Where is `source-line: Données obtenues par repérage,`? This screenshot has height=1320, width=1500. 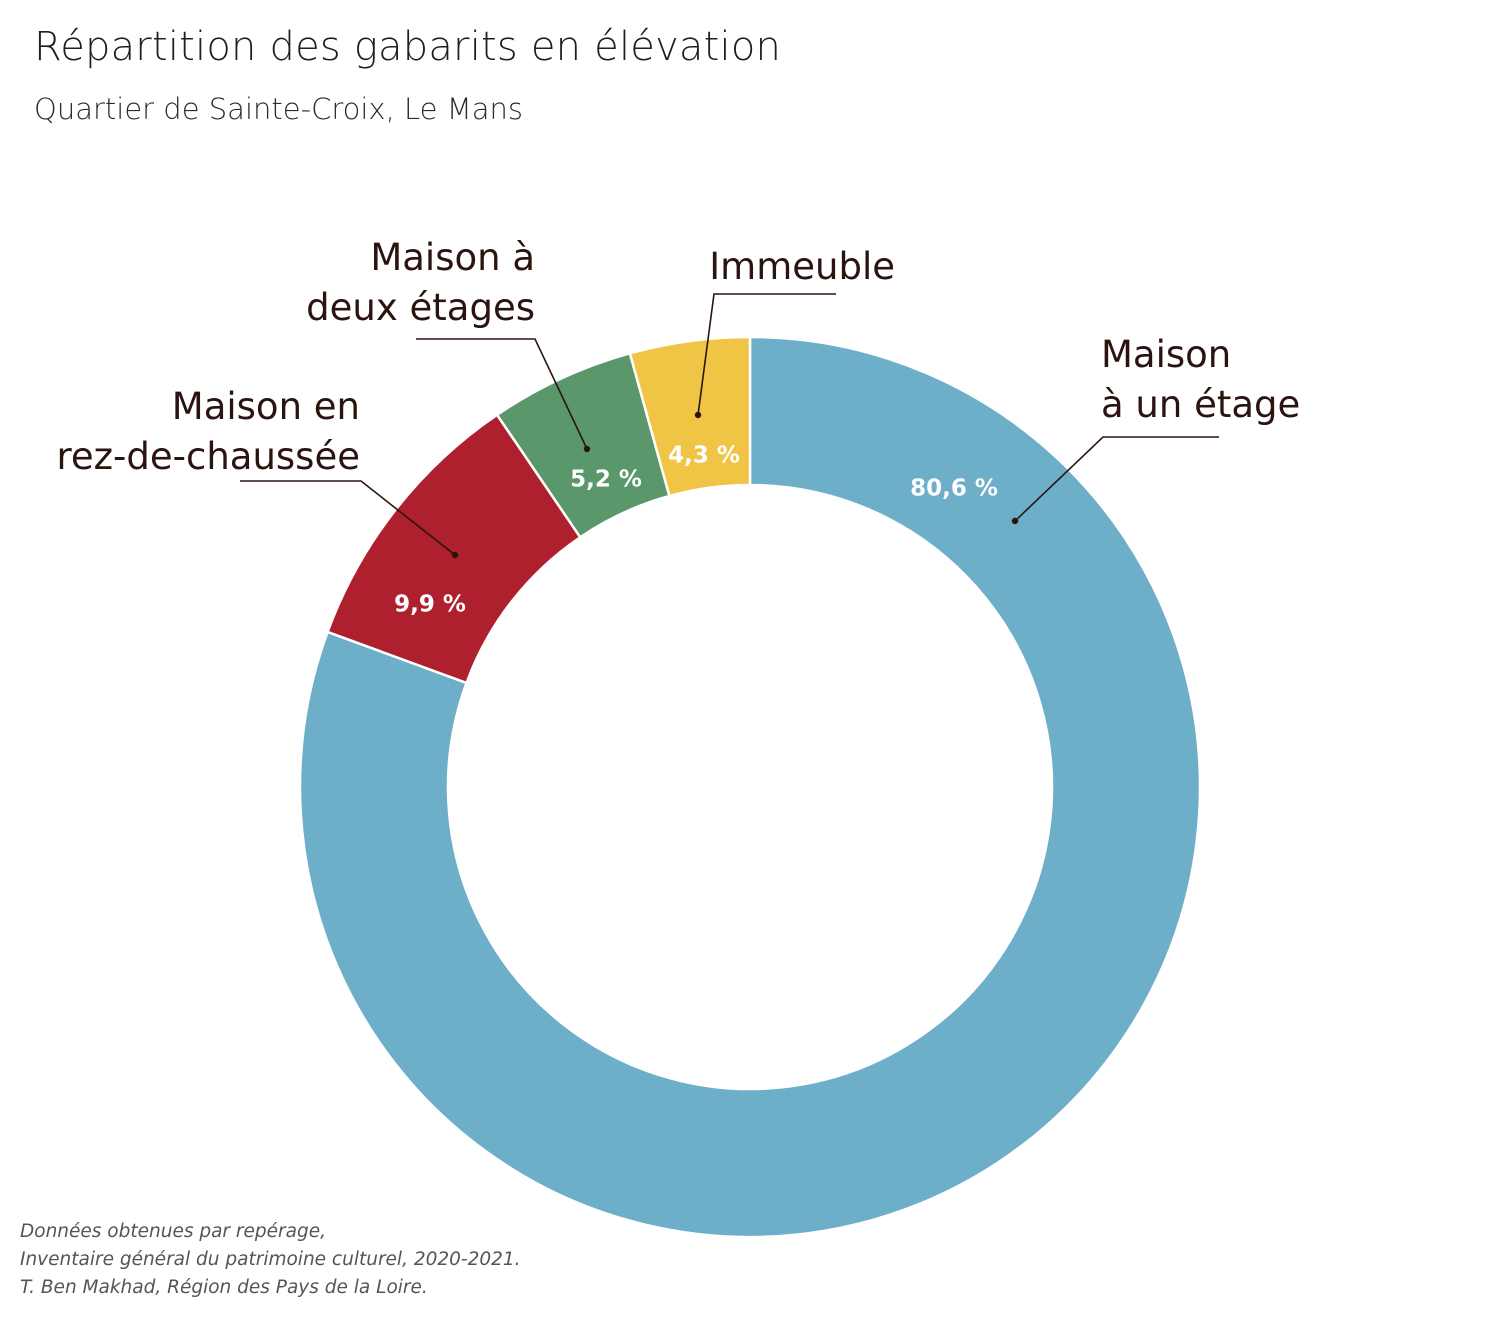 source-line: Données obtenues par repérage, is located at coordinates (173, 1231).